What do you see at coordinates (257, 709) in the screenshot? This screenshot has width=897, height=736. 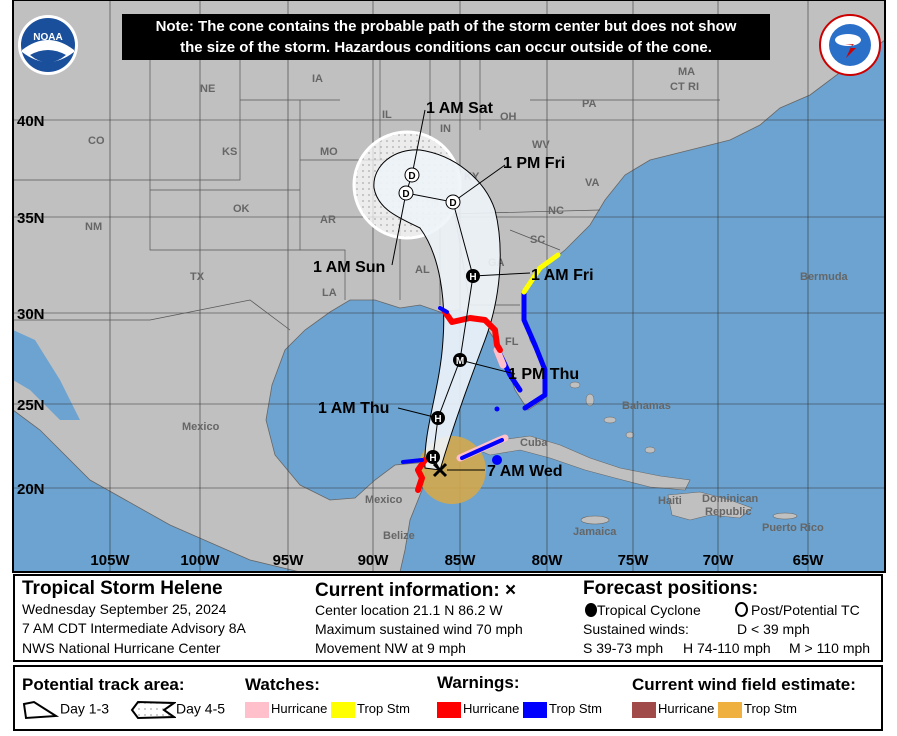 I see `hurricane-watch-swatch` at bounding box center [257, 709].